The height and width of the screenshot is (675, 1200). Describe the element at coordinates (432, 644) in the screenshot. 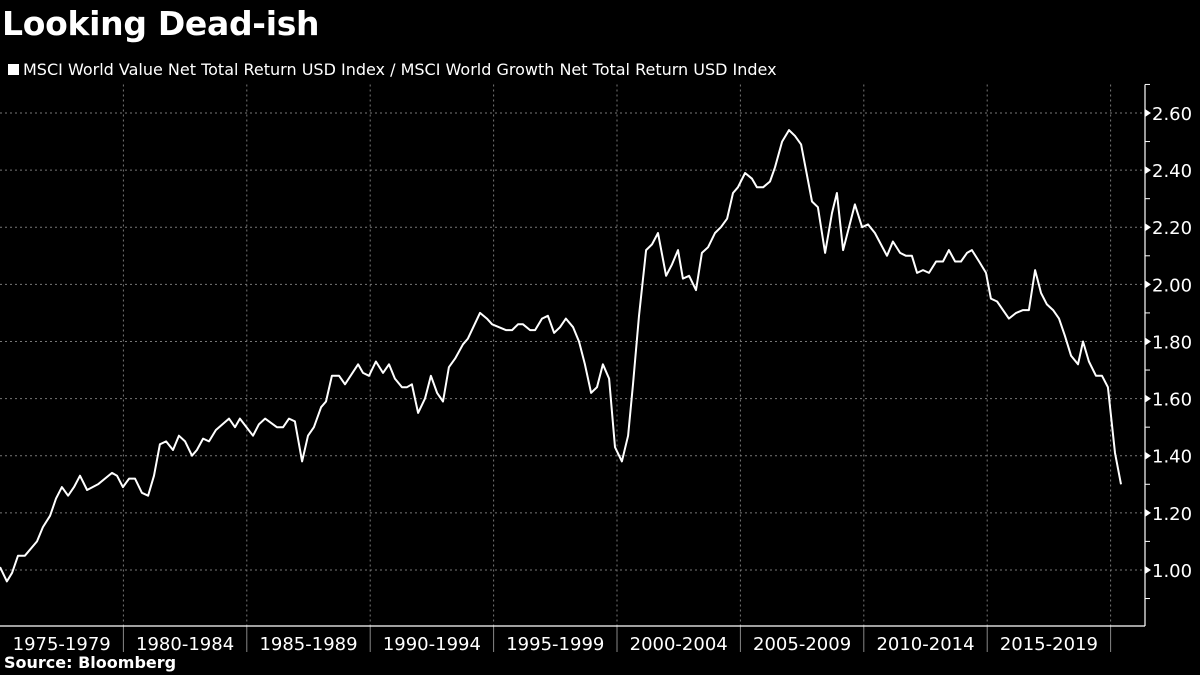

I see `x-tick-label: 1990-1994` at that location.